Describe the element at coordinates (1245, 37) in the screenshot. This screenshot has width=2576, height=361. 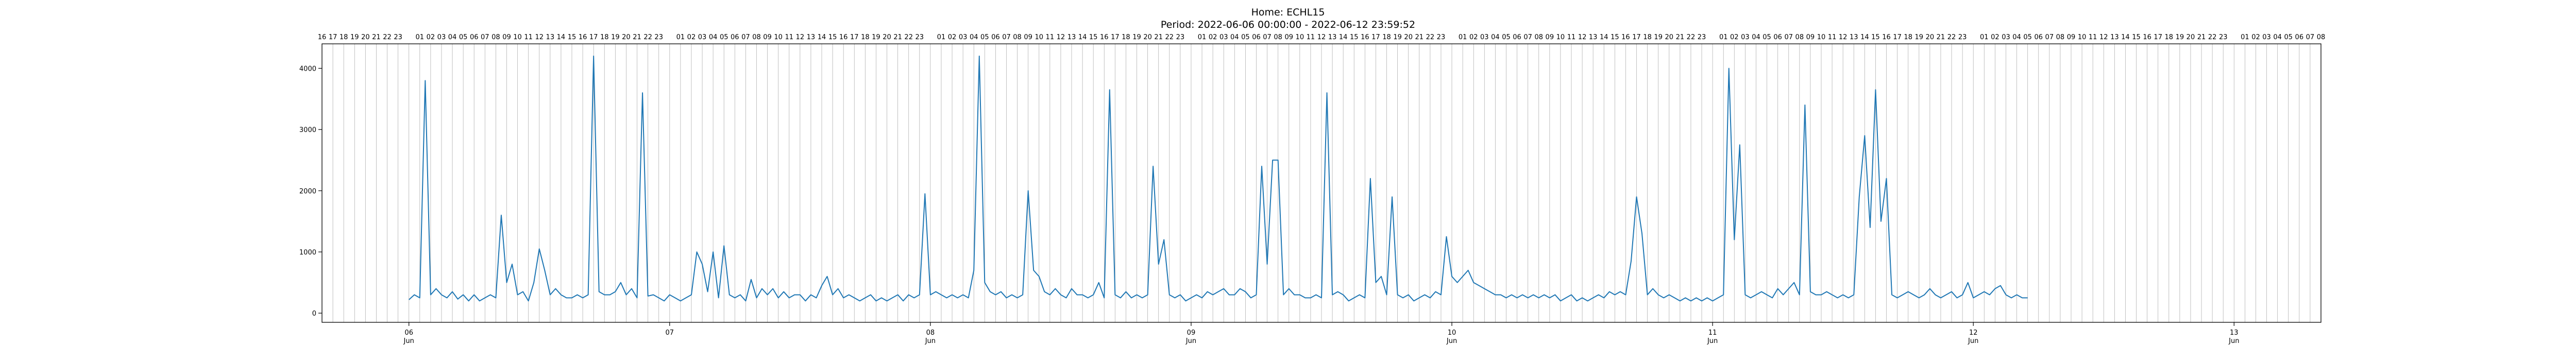
I see `hour-tick-label: 05` at that location.